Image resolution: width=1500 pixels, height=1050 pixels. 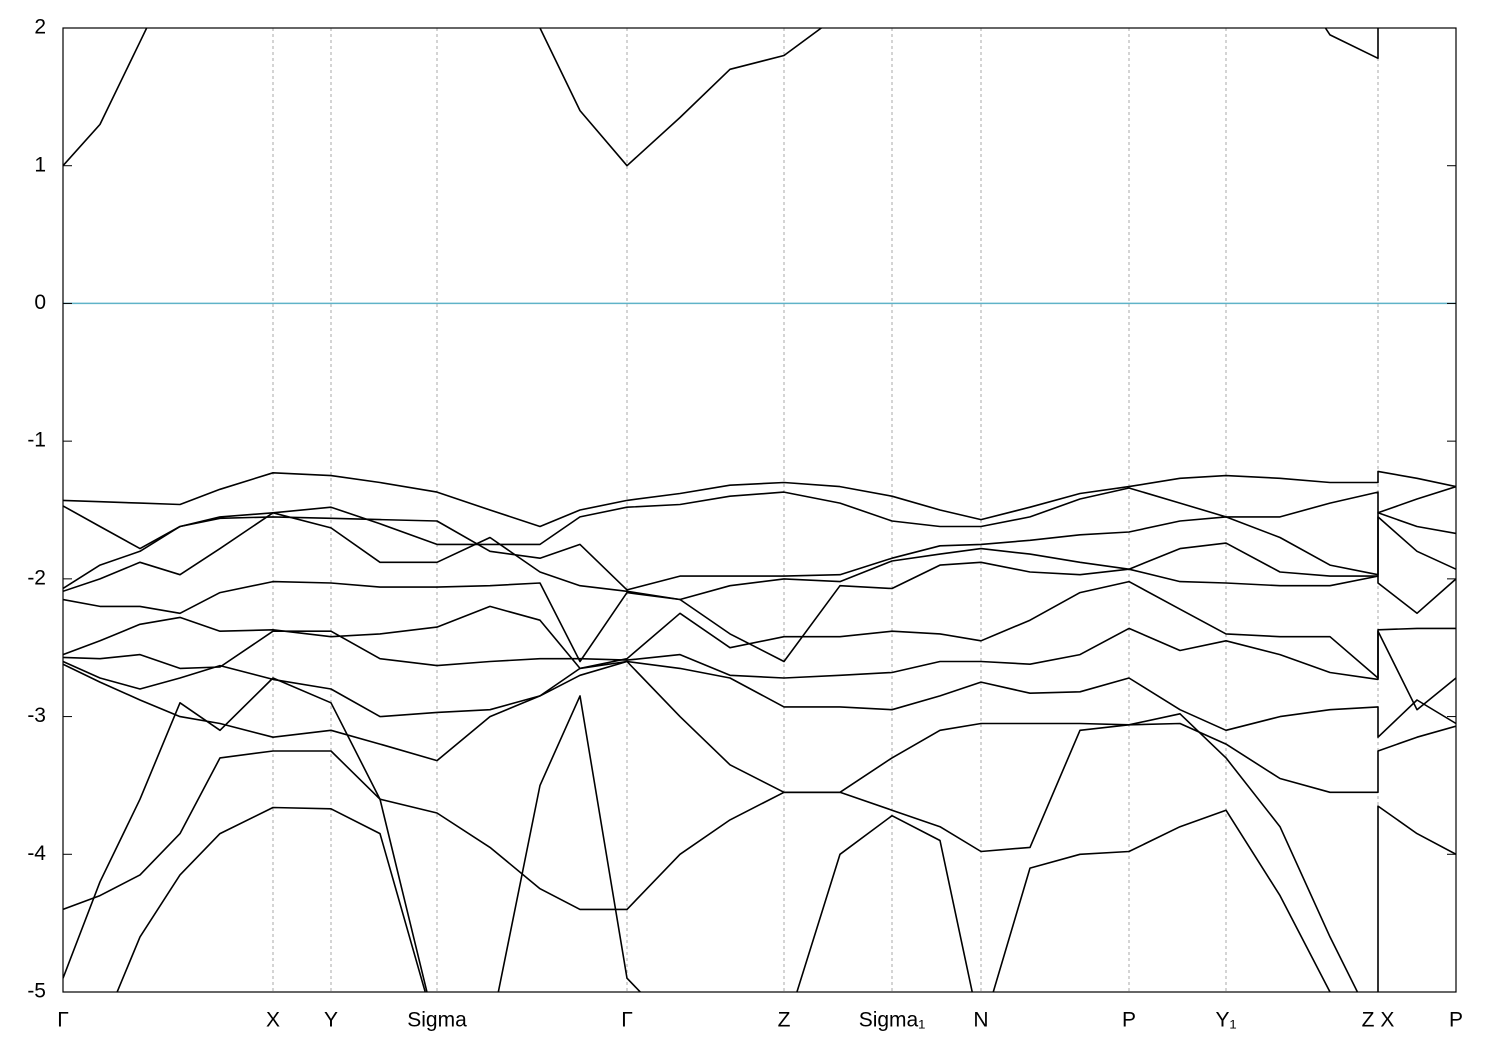 What do you see at coordinates (36, 991) in the screenshot?
I see `y-tick-label: -5` at bounding box center [36, 991].